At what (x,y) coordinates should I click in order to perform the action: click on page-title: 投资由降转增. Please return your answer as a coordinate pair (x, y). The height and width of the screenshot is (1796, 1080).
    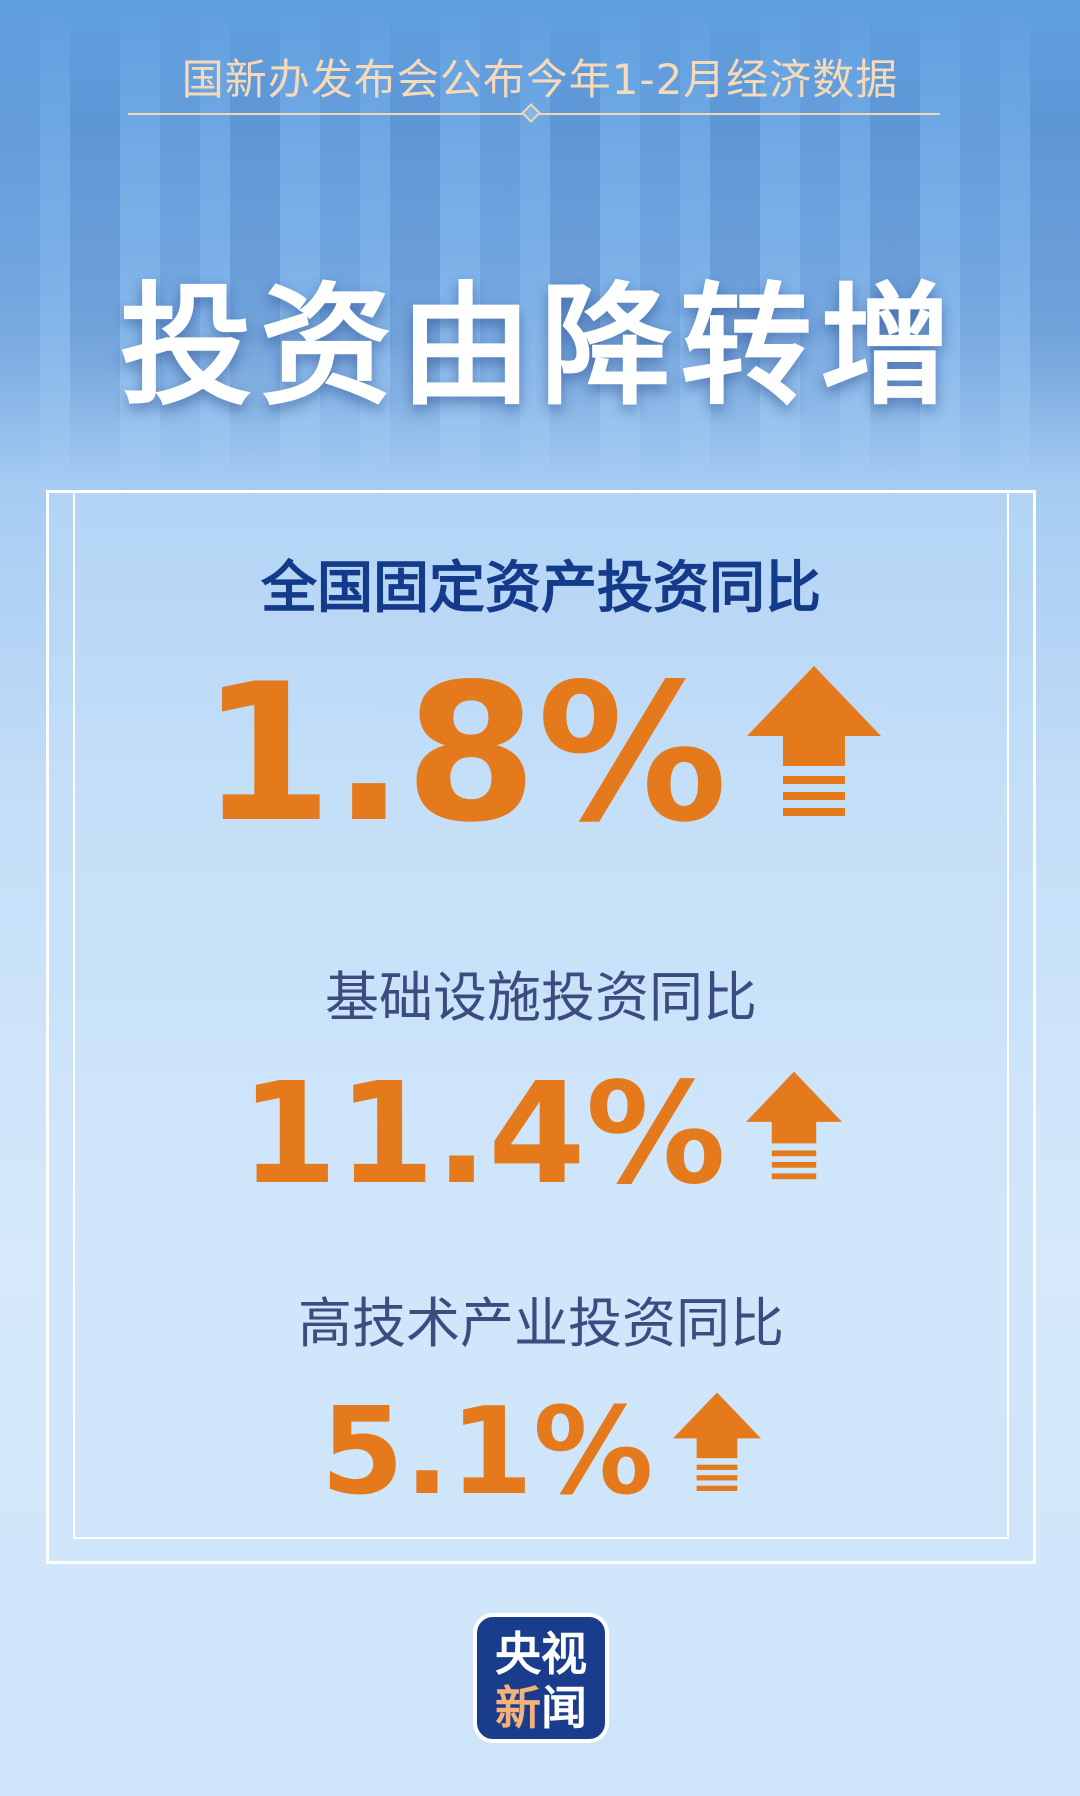
    Looking at the image, I should click on (540, 347).